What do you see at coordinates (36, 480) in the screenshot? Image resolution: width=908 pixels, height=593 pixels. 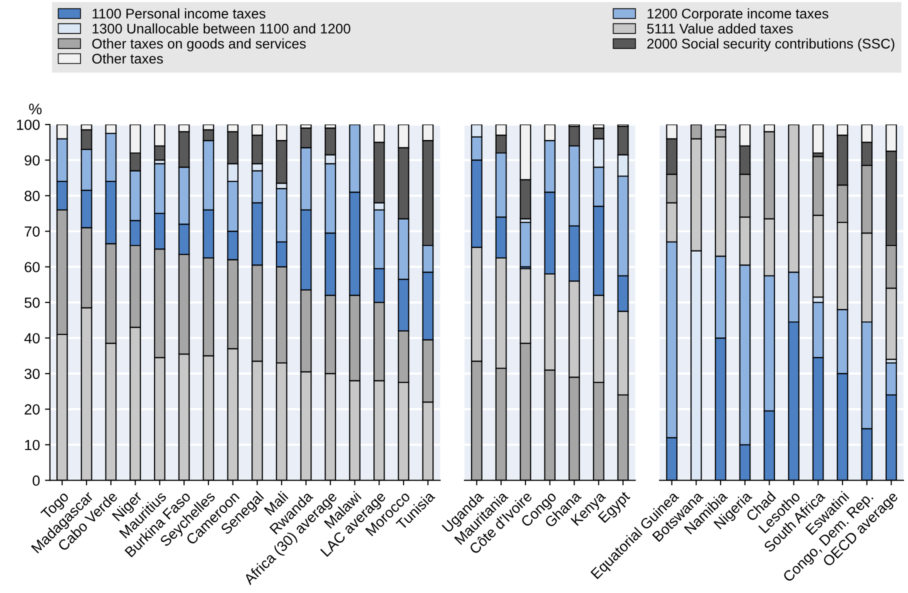 I see `y-tick-label: 0` at bounding box center [36, 480].